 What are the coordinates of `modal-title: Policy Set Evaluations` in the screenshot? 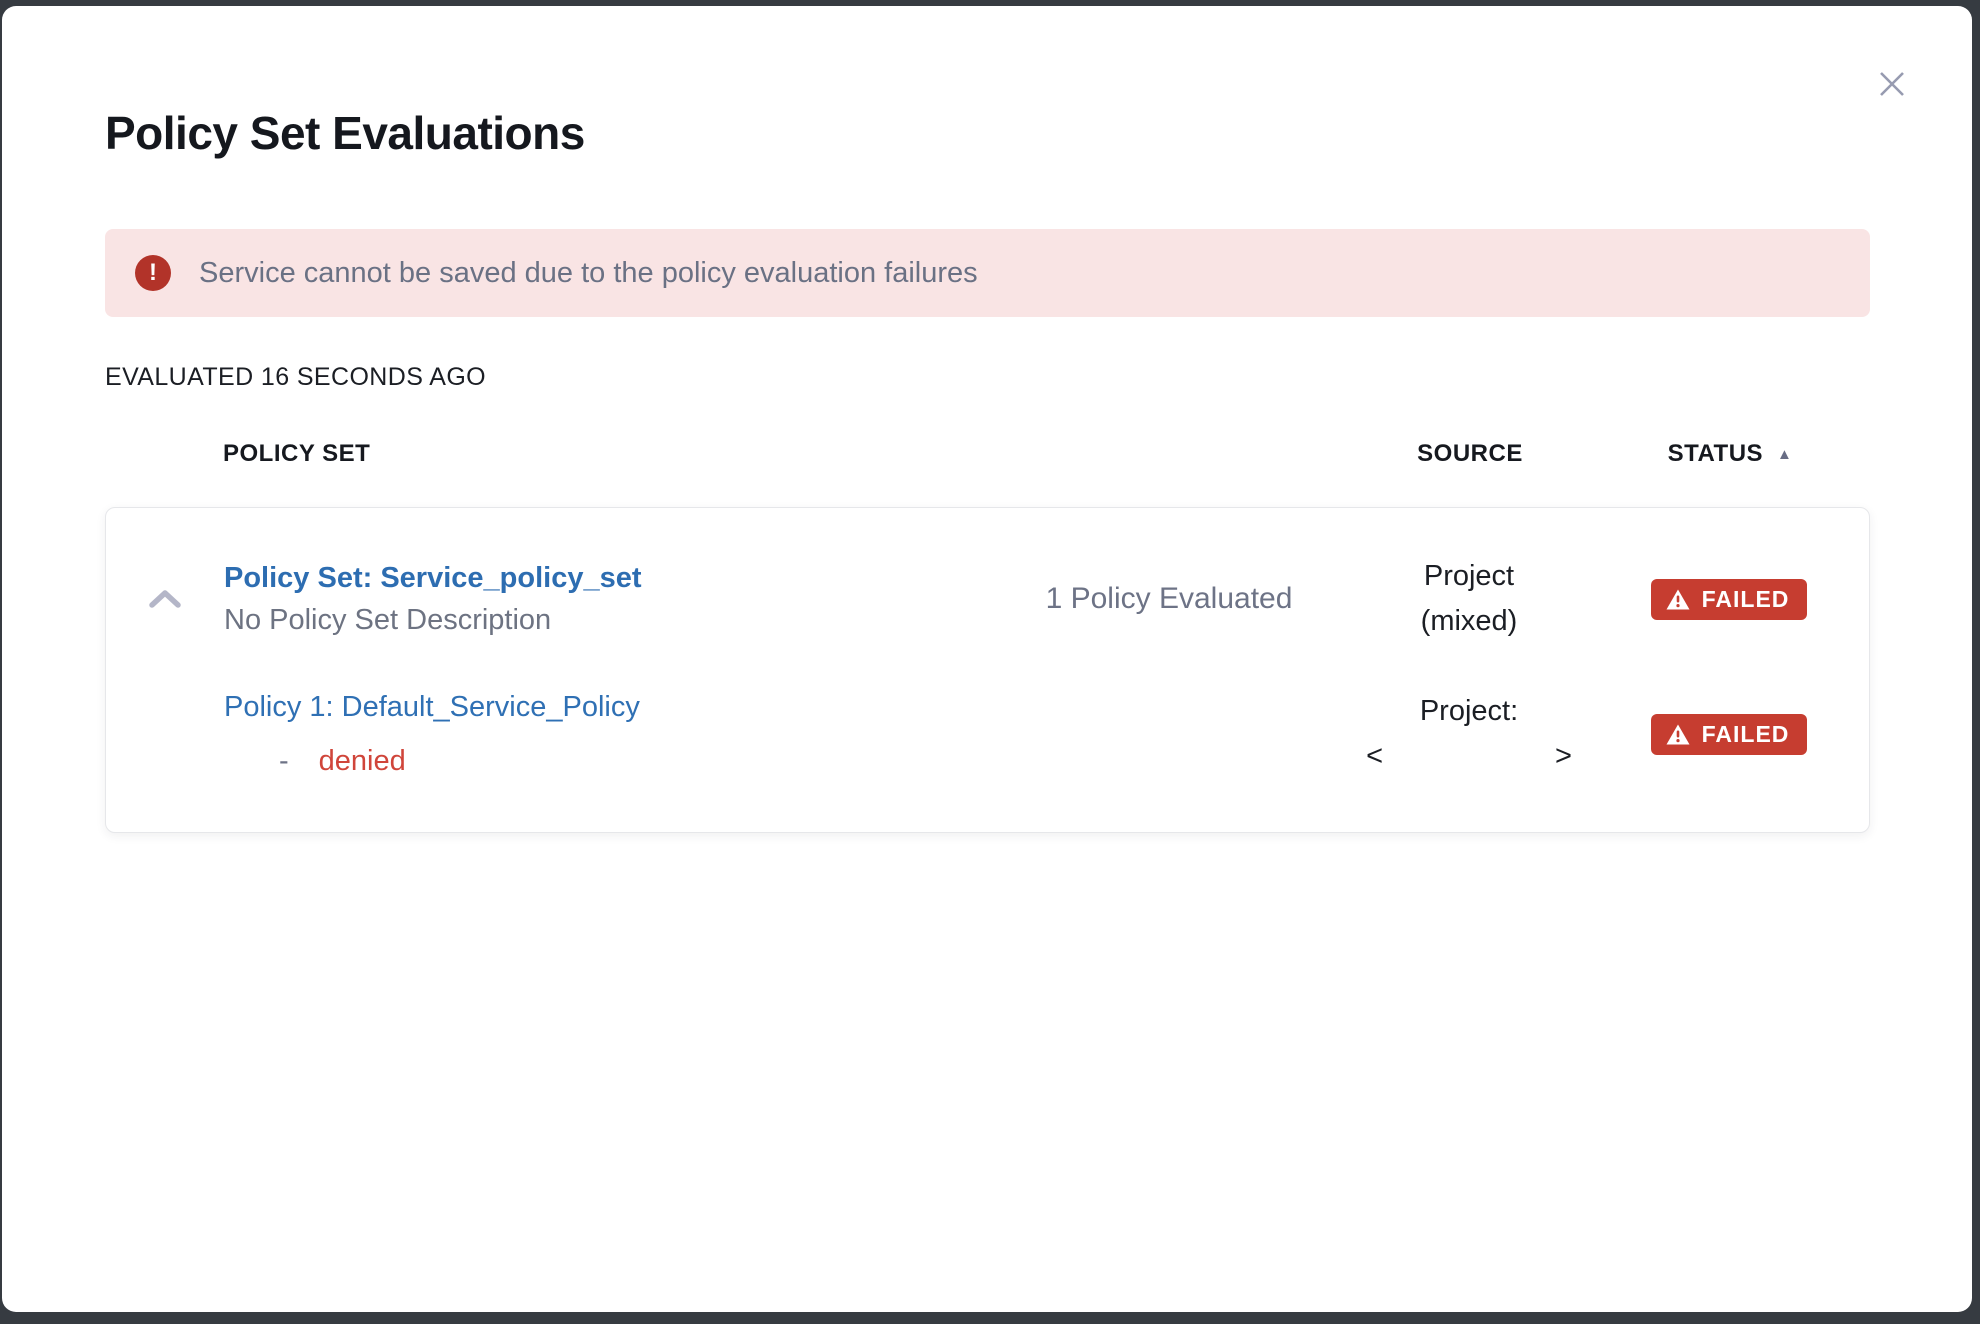 It's located at (345, 133).